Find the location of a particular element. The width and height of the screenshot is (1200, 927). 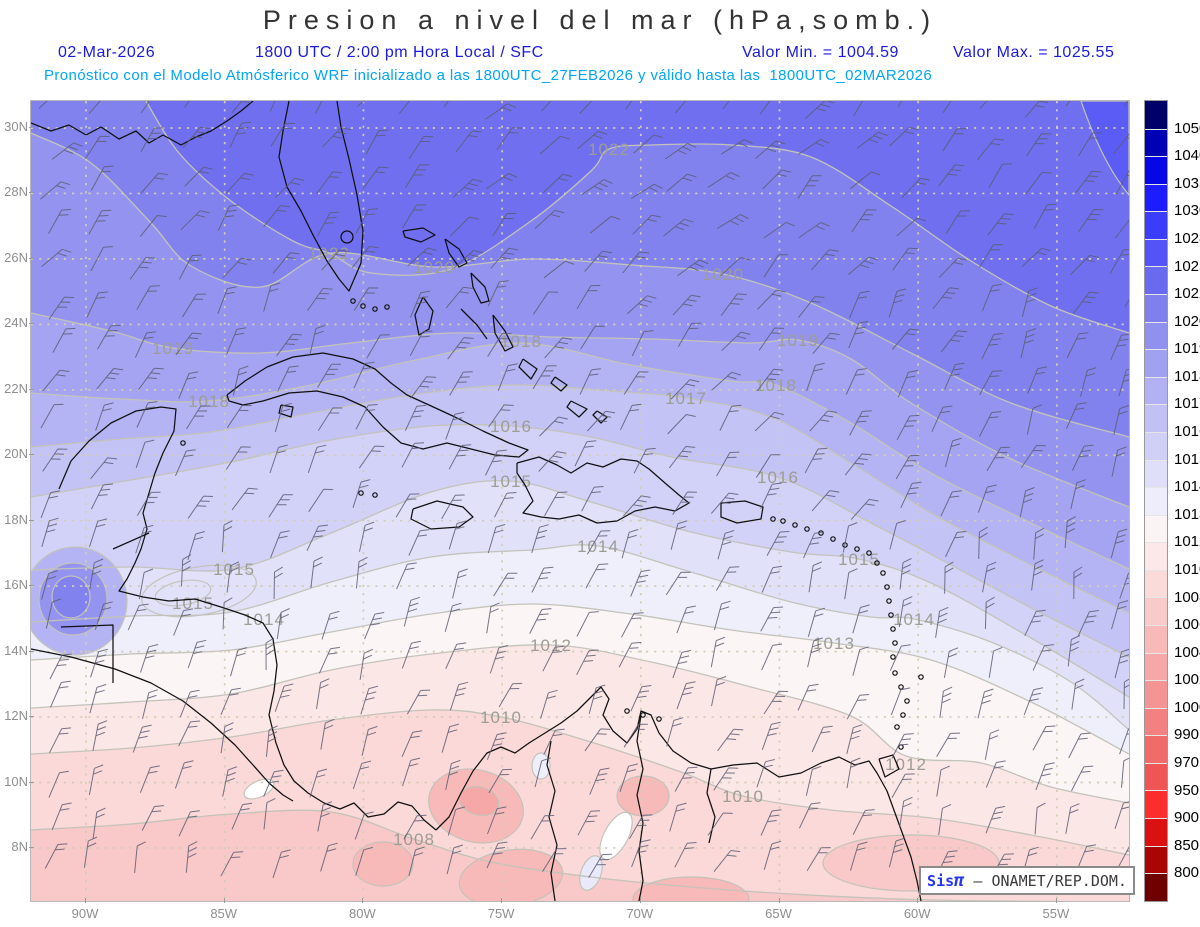

lat-label: 16N is located at coordinates (16, 585).